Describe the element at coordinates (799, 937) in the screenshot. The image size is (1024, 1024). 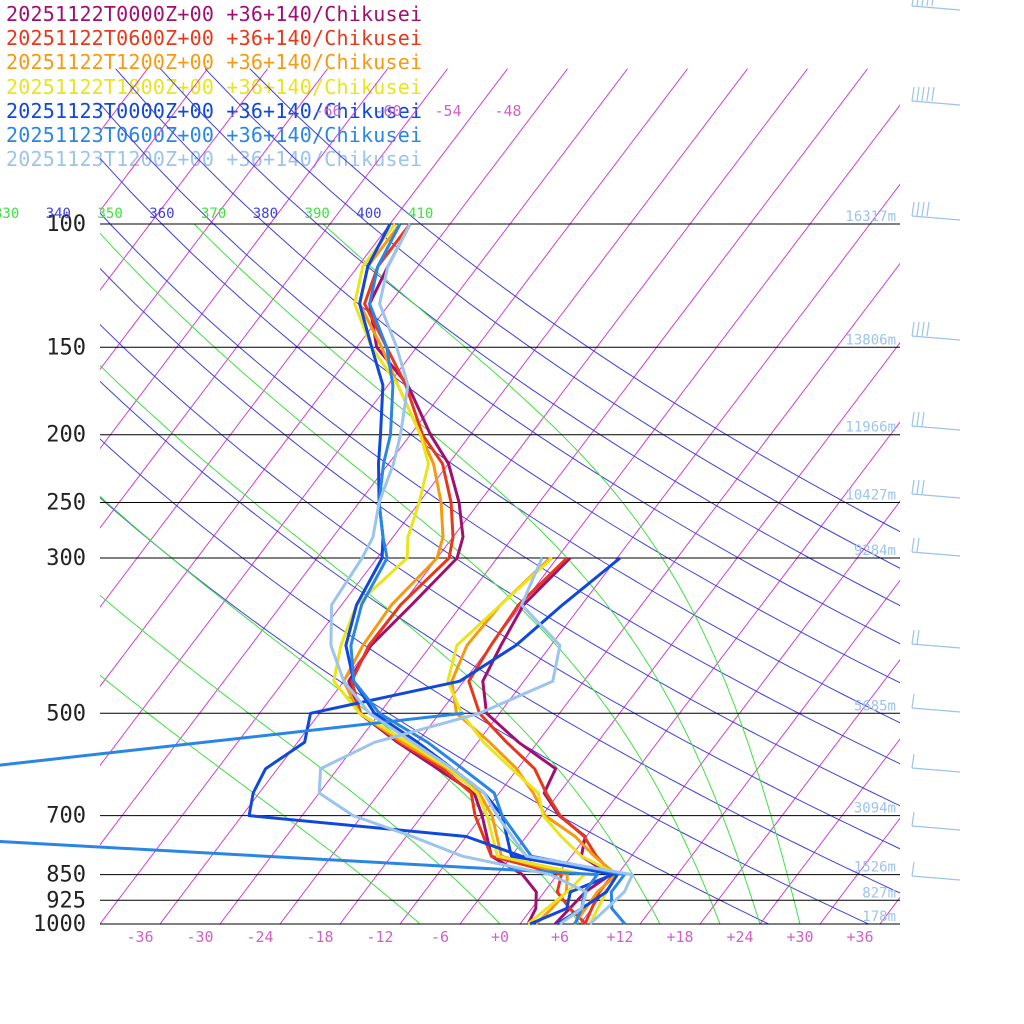
I see `temperature-tick-label: +30` at that location.